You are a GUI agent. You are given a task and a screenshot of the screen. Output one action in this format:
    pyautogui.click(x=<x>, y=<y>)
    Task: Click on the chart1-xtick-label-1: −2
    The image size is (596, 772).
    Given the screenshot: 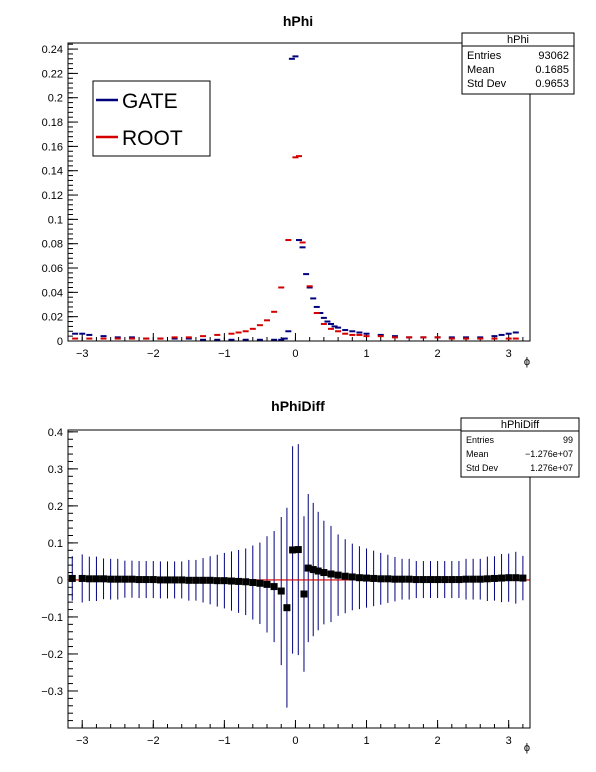 What is the action you would take?
    pyautogui.click(x=153, y=741)
    